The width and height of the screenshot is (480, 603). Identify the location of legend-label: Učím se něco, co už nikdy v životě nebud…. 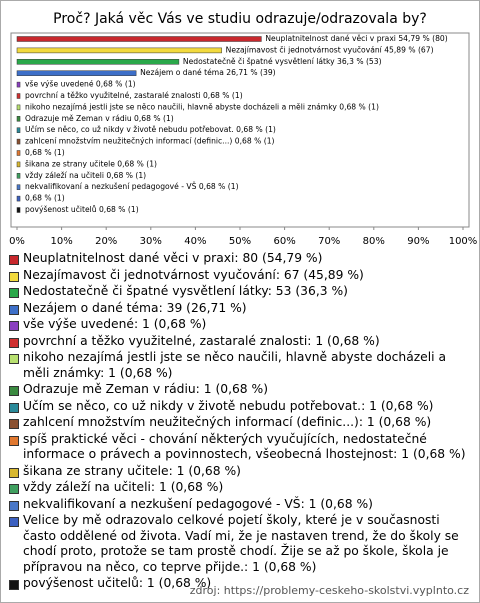
(228, 405).